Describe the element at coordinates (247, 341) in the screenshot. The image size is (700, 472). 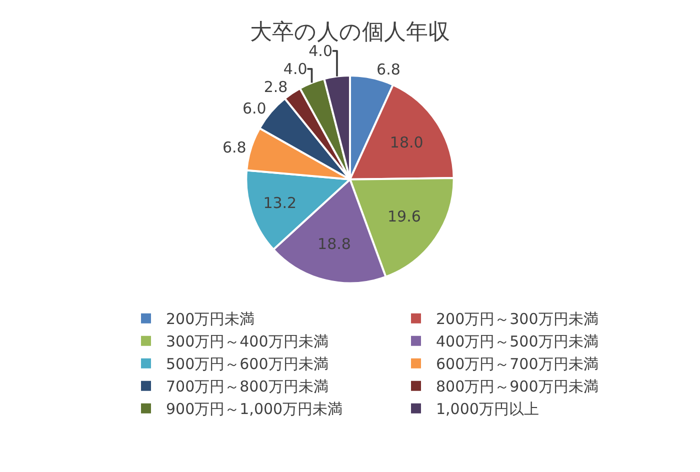
I see `legend-label: 300万円～400万円未満` at that location.